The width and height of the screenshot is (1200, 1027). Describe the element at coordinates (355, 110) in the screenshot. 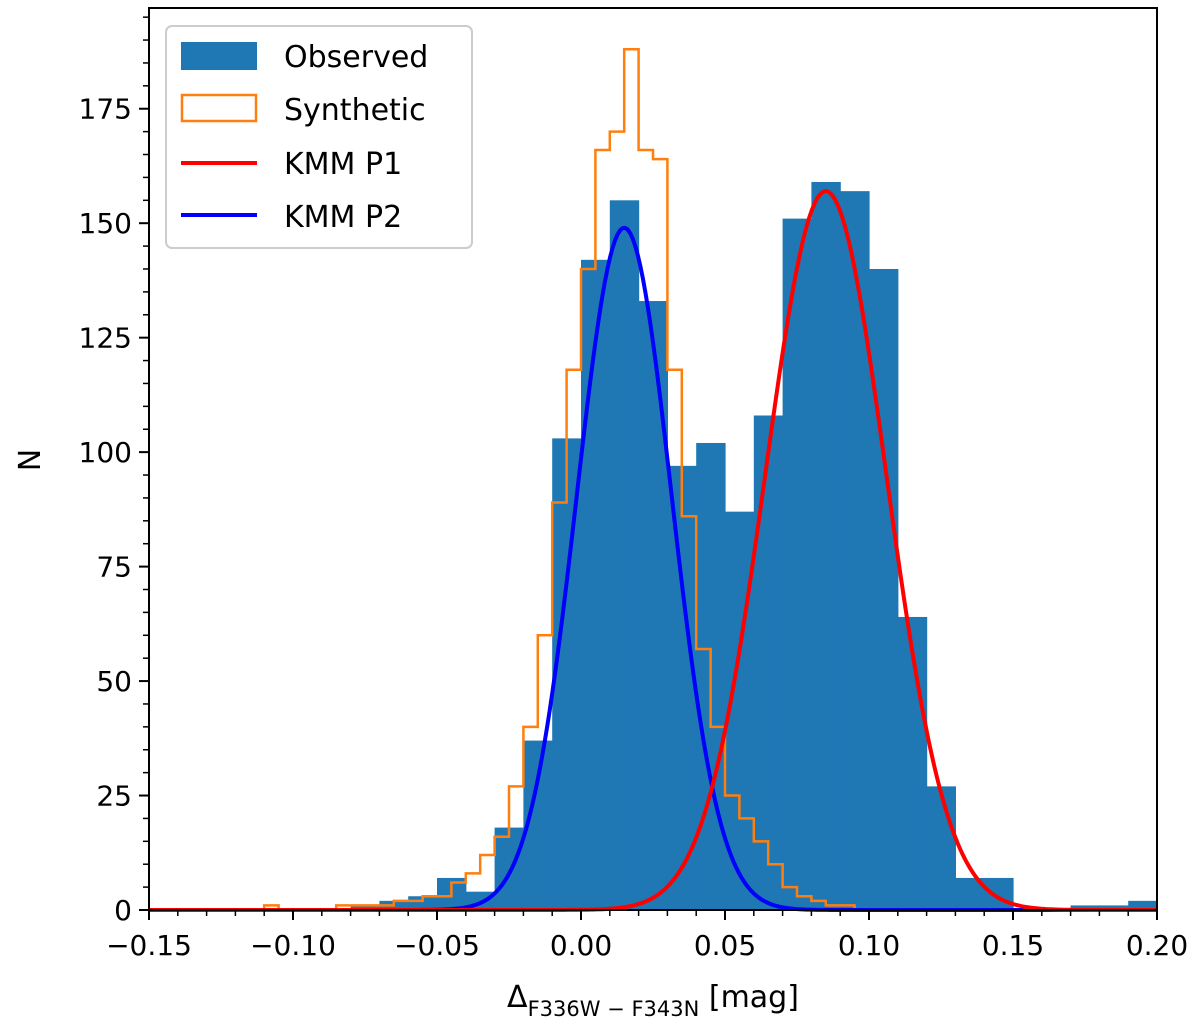

I see `legend-synthetic-label: Synthetic` at that location.